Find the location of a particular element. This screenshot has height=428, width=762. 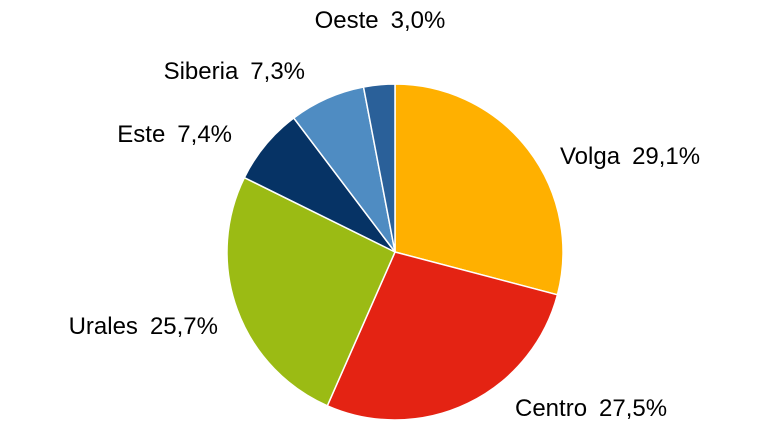

category-label: Urales is located at coordinates (103, 326).